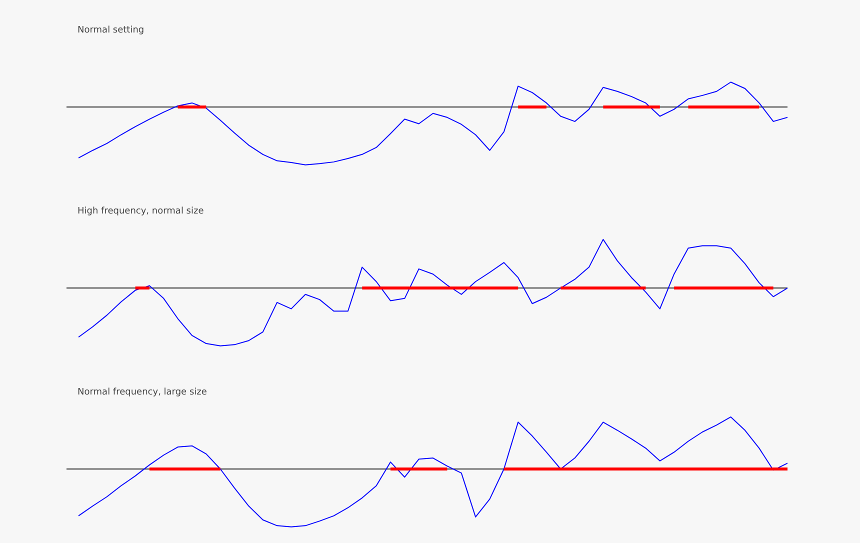 This screenshot has width=860, height=543. What do you see at coordinates (111, 31) in the screenshot?
I see `chart-title: Normal setting` at bounding box center [111, 31].